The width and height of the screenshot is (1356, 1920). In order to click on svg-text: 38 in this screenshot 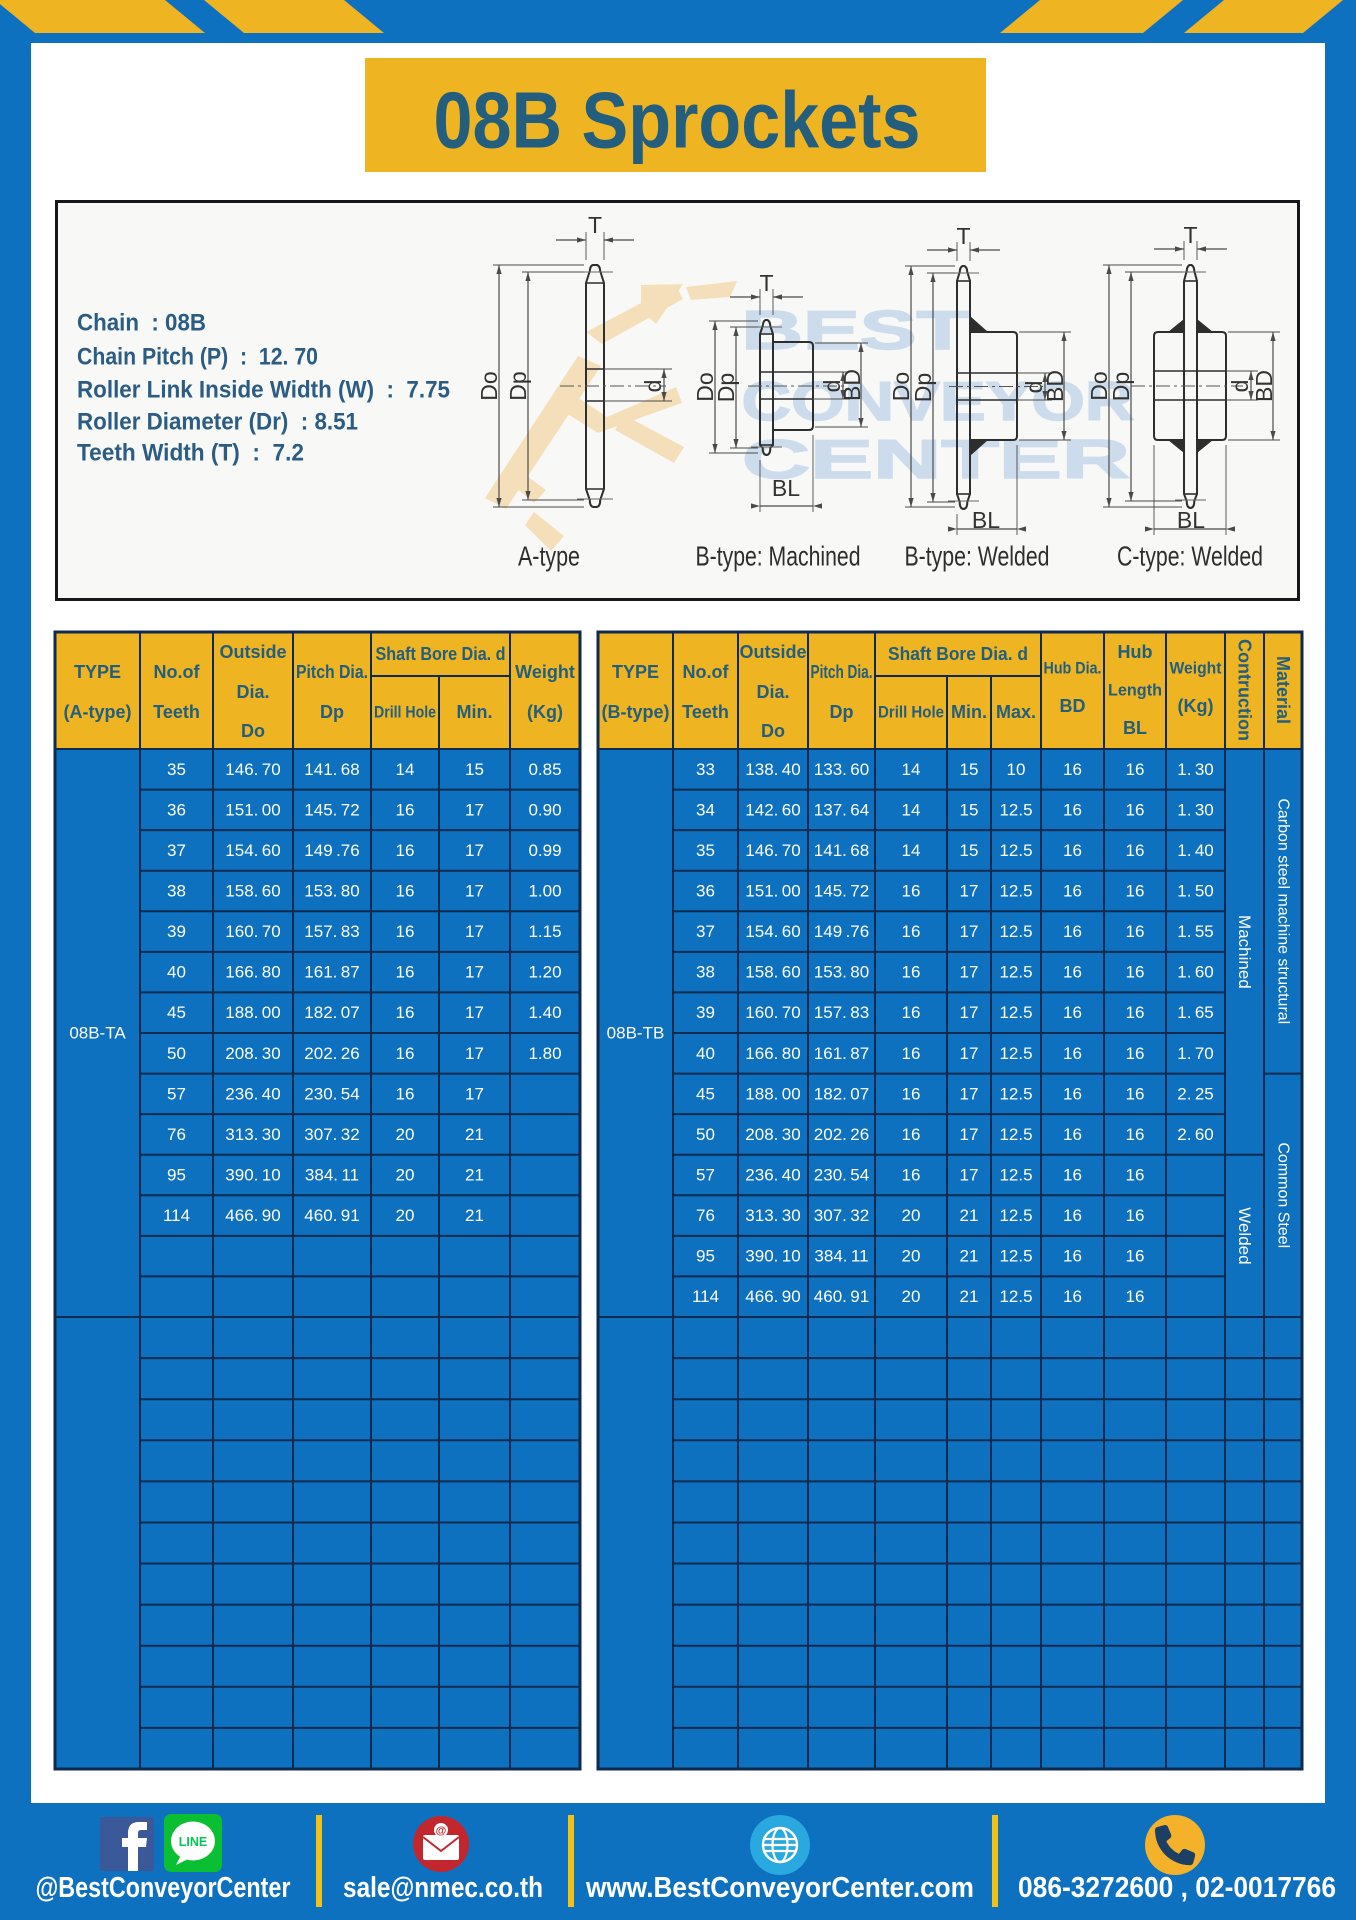, I will do `click(705, 972)`.